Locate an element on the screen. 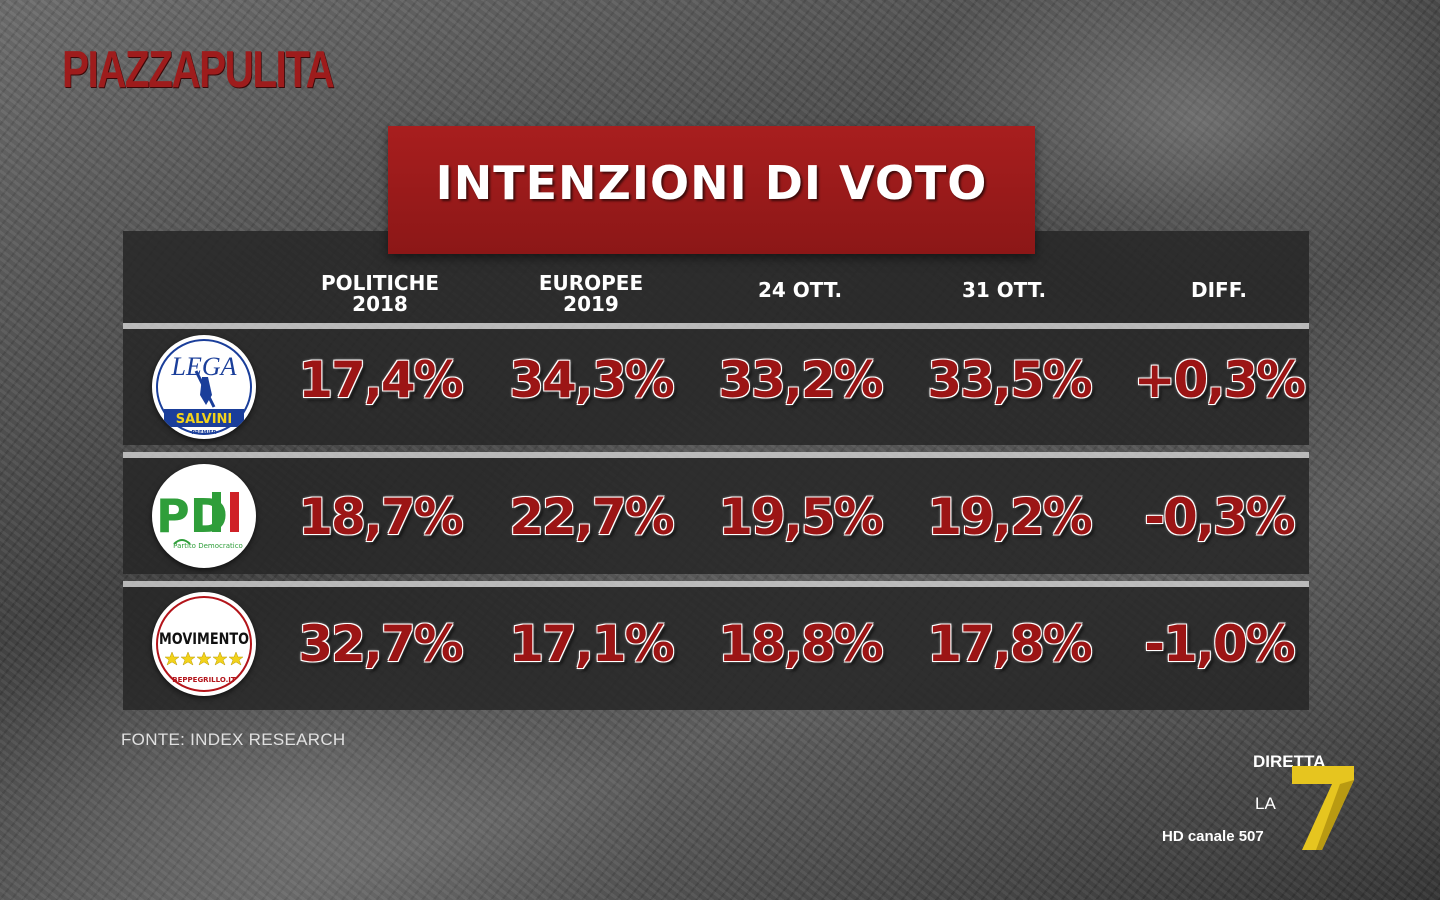  m5s-logo-top-text: MOVIMENTO is located at coordinates (204, 638).